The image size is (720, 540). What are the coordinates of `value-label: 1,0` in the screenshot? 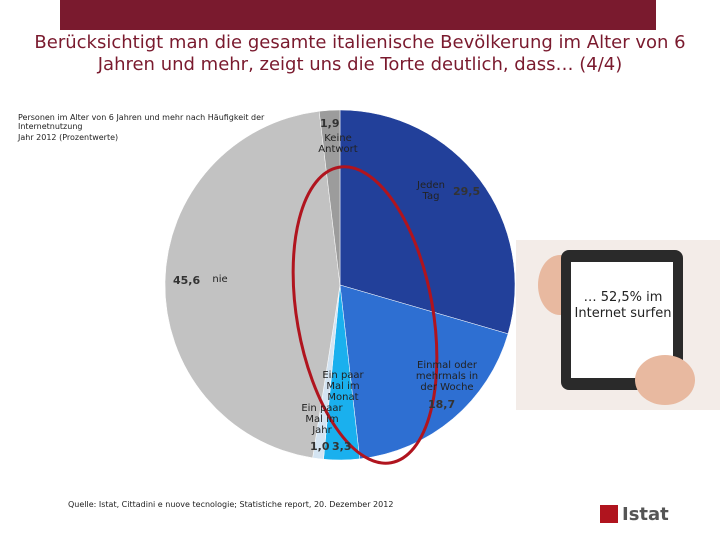 It's located at (320, 446).